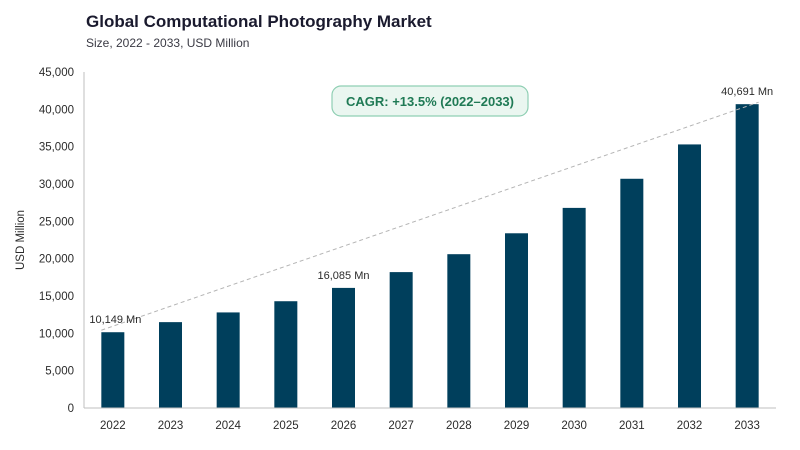  I want to click on bar-2023, so click(170, 365).